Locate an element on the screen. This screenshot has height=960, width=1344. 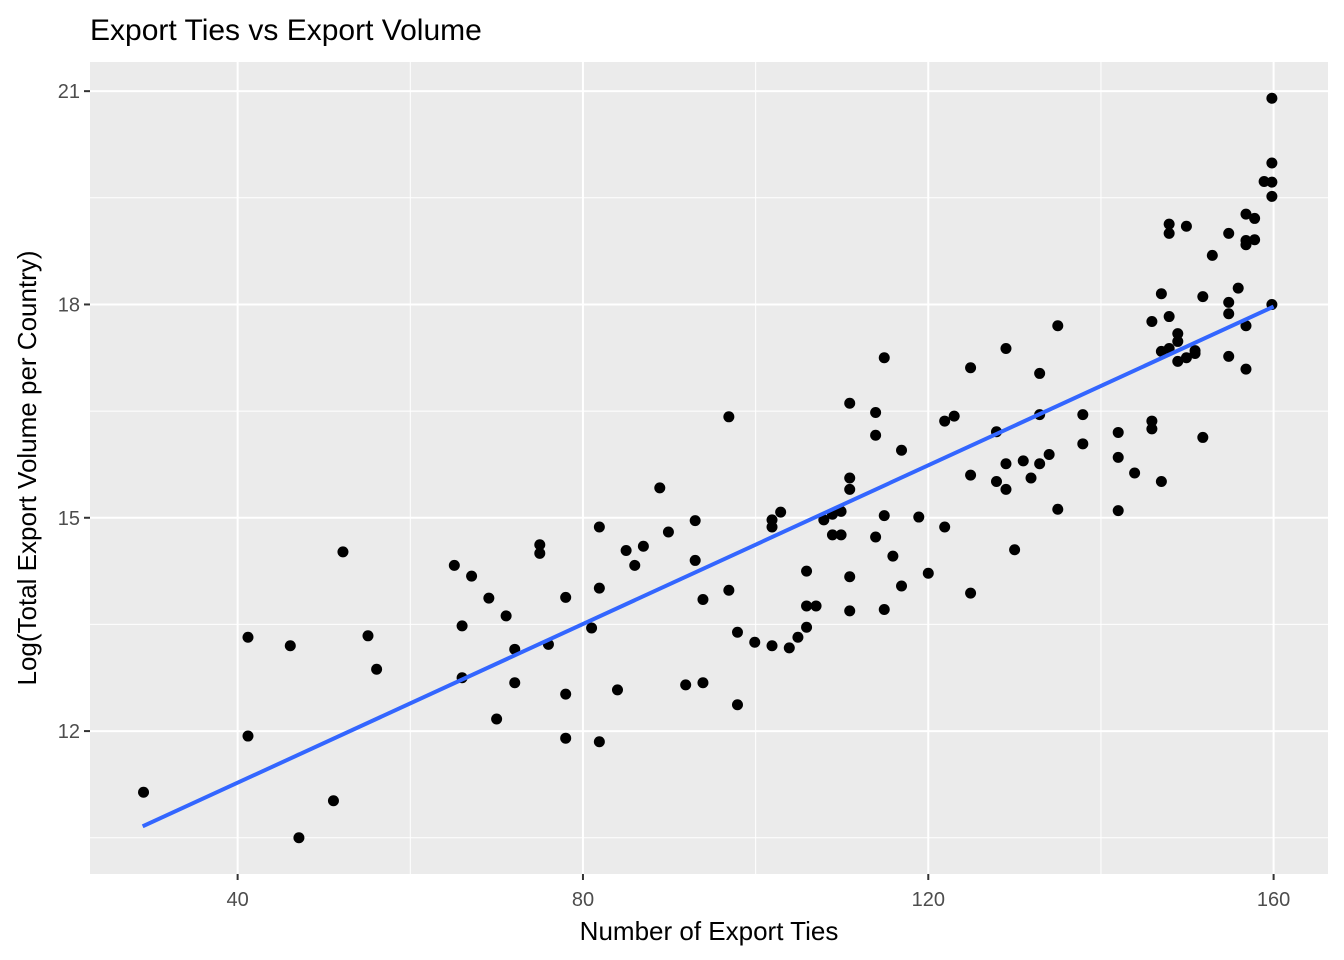
x-axis-label: Number of Export Ties is located at coordinates (709, 931).